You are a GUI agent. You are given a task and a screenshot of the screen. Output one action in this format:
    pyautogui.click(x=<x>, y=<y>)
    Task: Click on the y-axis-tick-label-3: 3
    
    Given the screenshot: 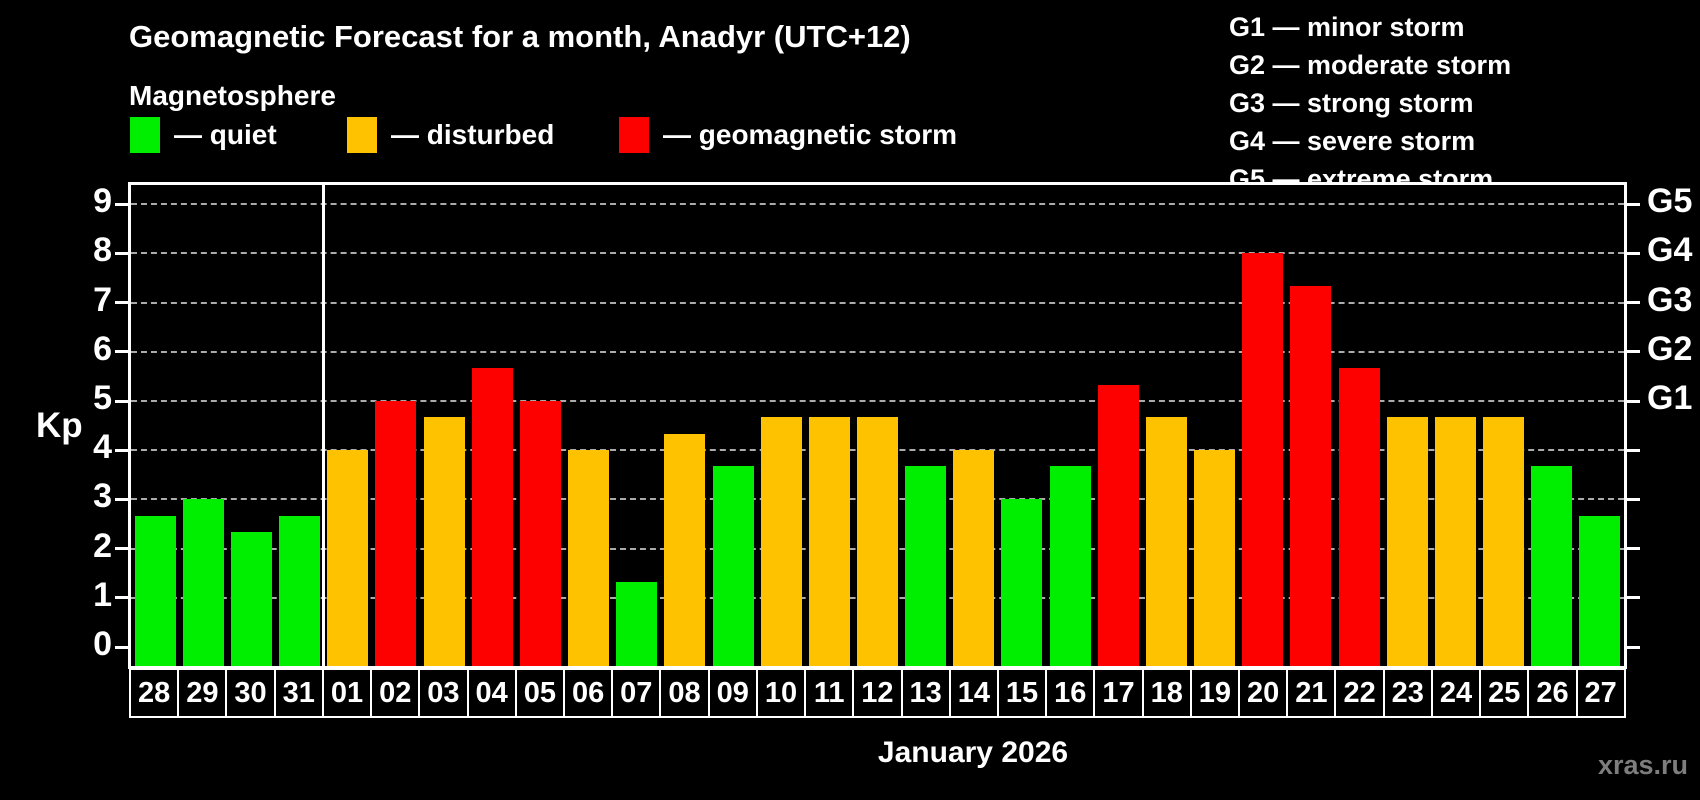 What is the action you would take?
    pyautogui.click(x=102, y=496)
    